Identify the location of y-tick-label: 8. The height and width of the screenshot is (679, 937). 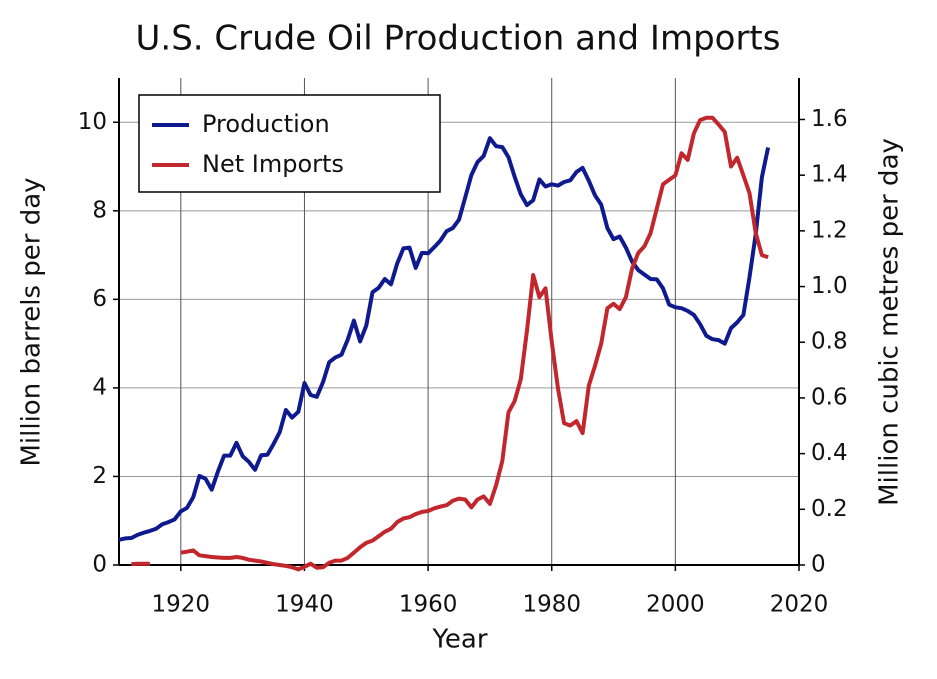
(99, 210).